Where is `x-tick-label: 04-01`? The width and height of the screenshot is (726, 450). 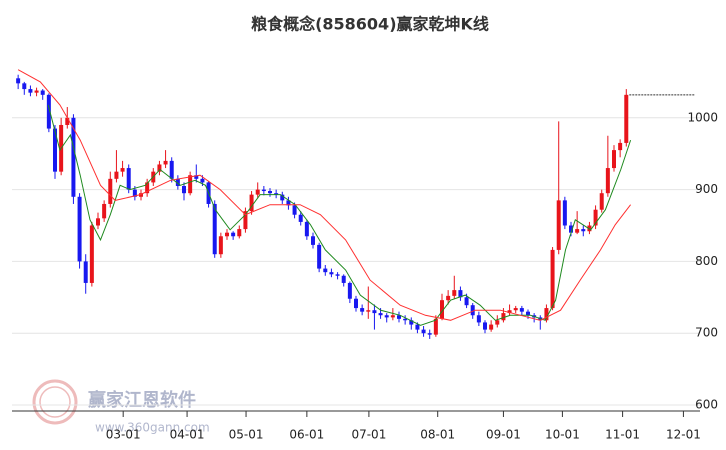
x-tick-label: 04-01 is located at coordinates (187, 435).